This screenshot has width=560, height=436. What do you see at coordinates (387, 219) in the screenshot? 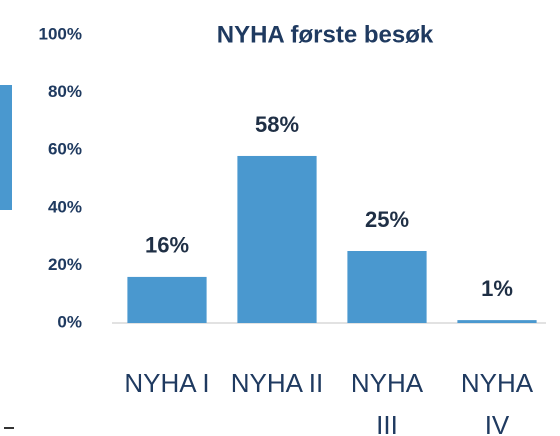
I see `data-label: 25%` at bounding box center [387, 219].